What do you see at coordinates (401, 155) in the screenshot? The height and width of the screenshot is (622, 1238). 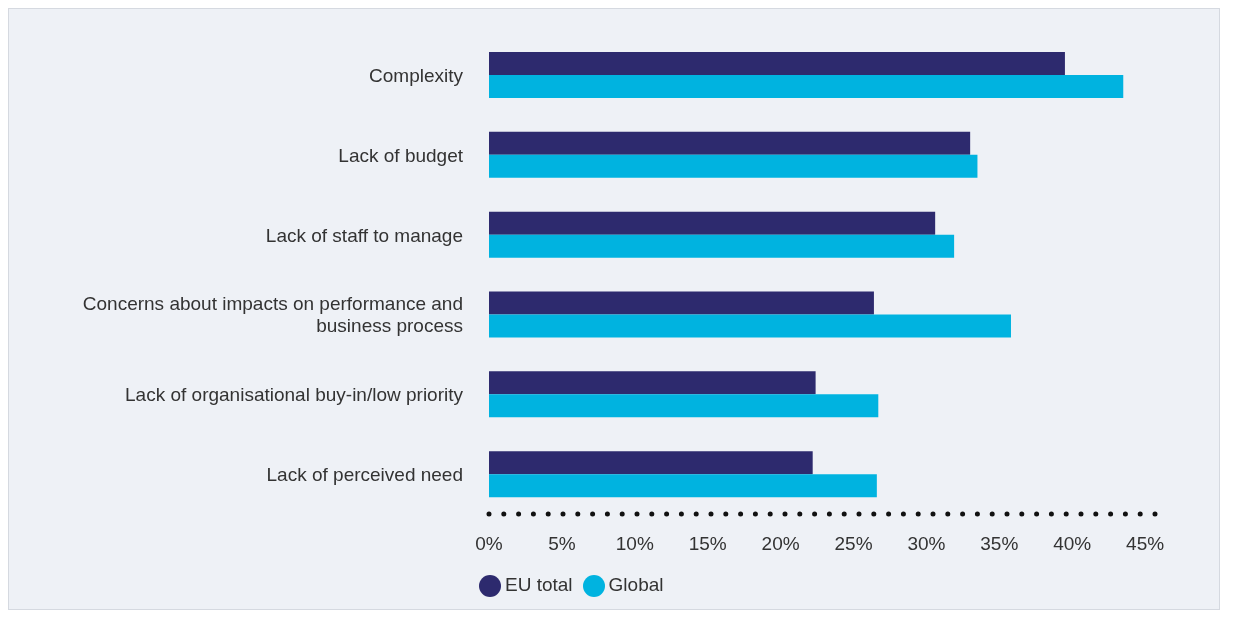 I see `y-tick-label: Lack of budget` at bounding box center [401, 155].